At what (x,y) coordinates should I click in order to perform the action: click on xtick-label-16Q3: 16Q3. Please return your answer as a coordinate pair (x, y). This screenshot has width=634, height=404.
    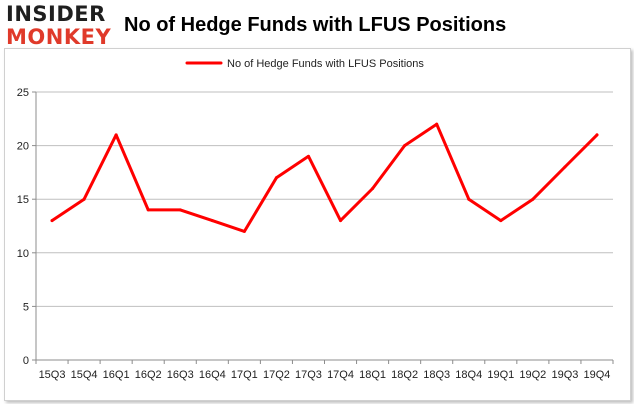
    Looking at the image, I should click on (180, 375).